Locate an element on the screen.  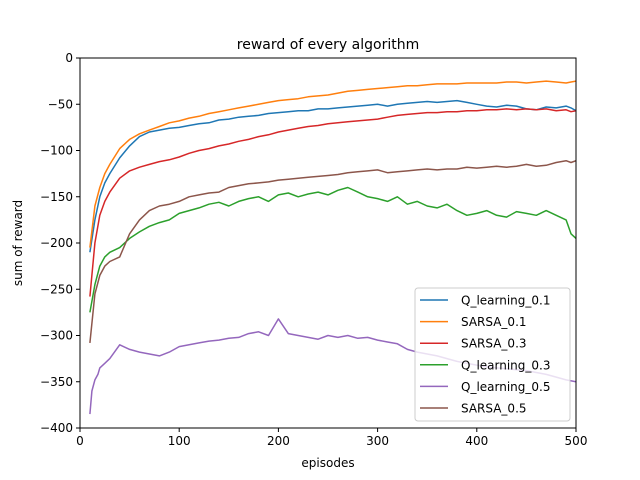
x-tick-label: 0 is located at coordinates (80, 441).